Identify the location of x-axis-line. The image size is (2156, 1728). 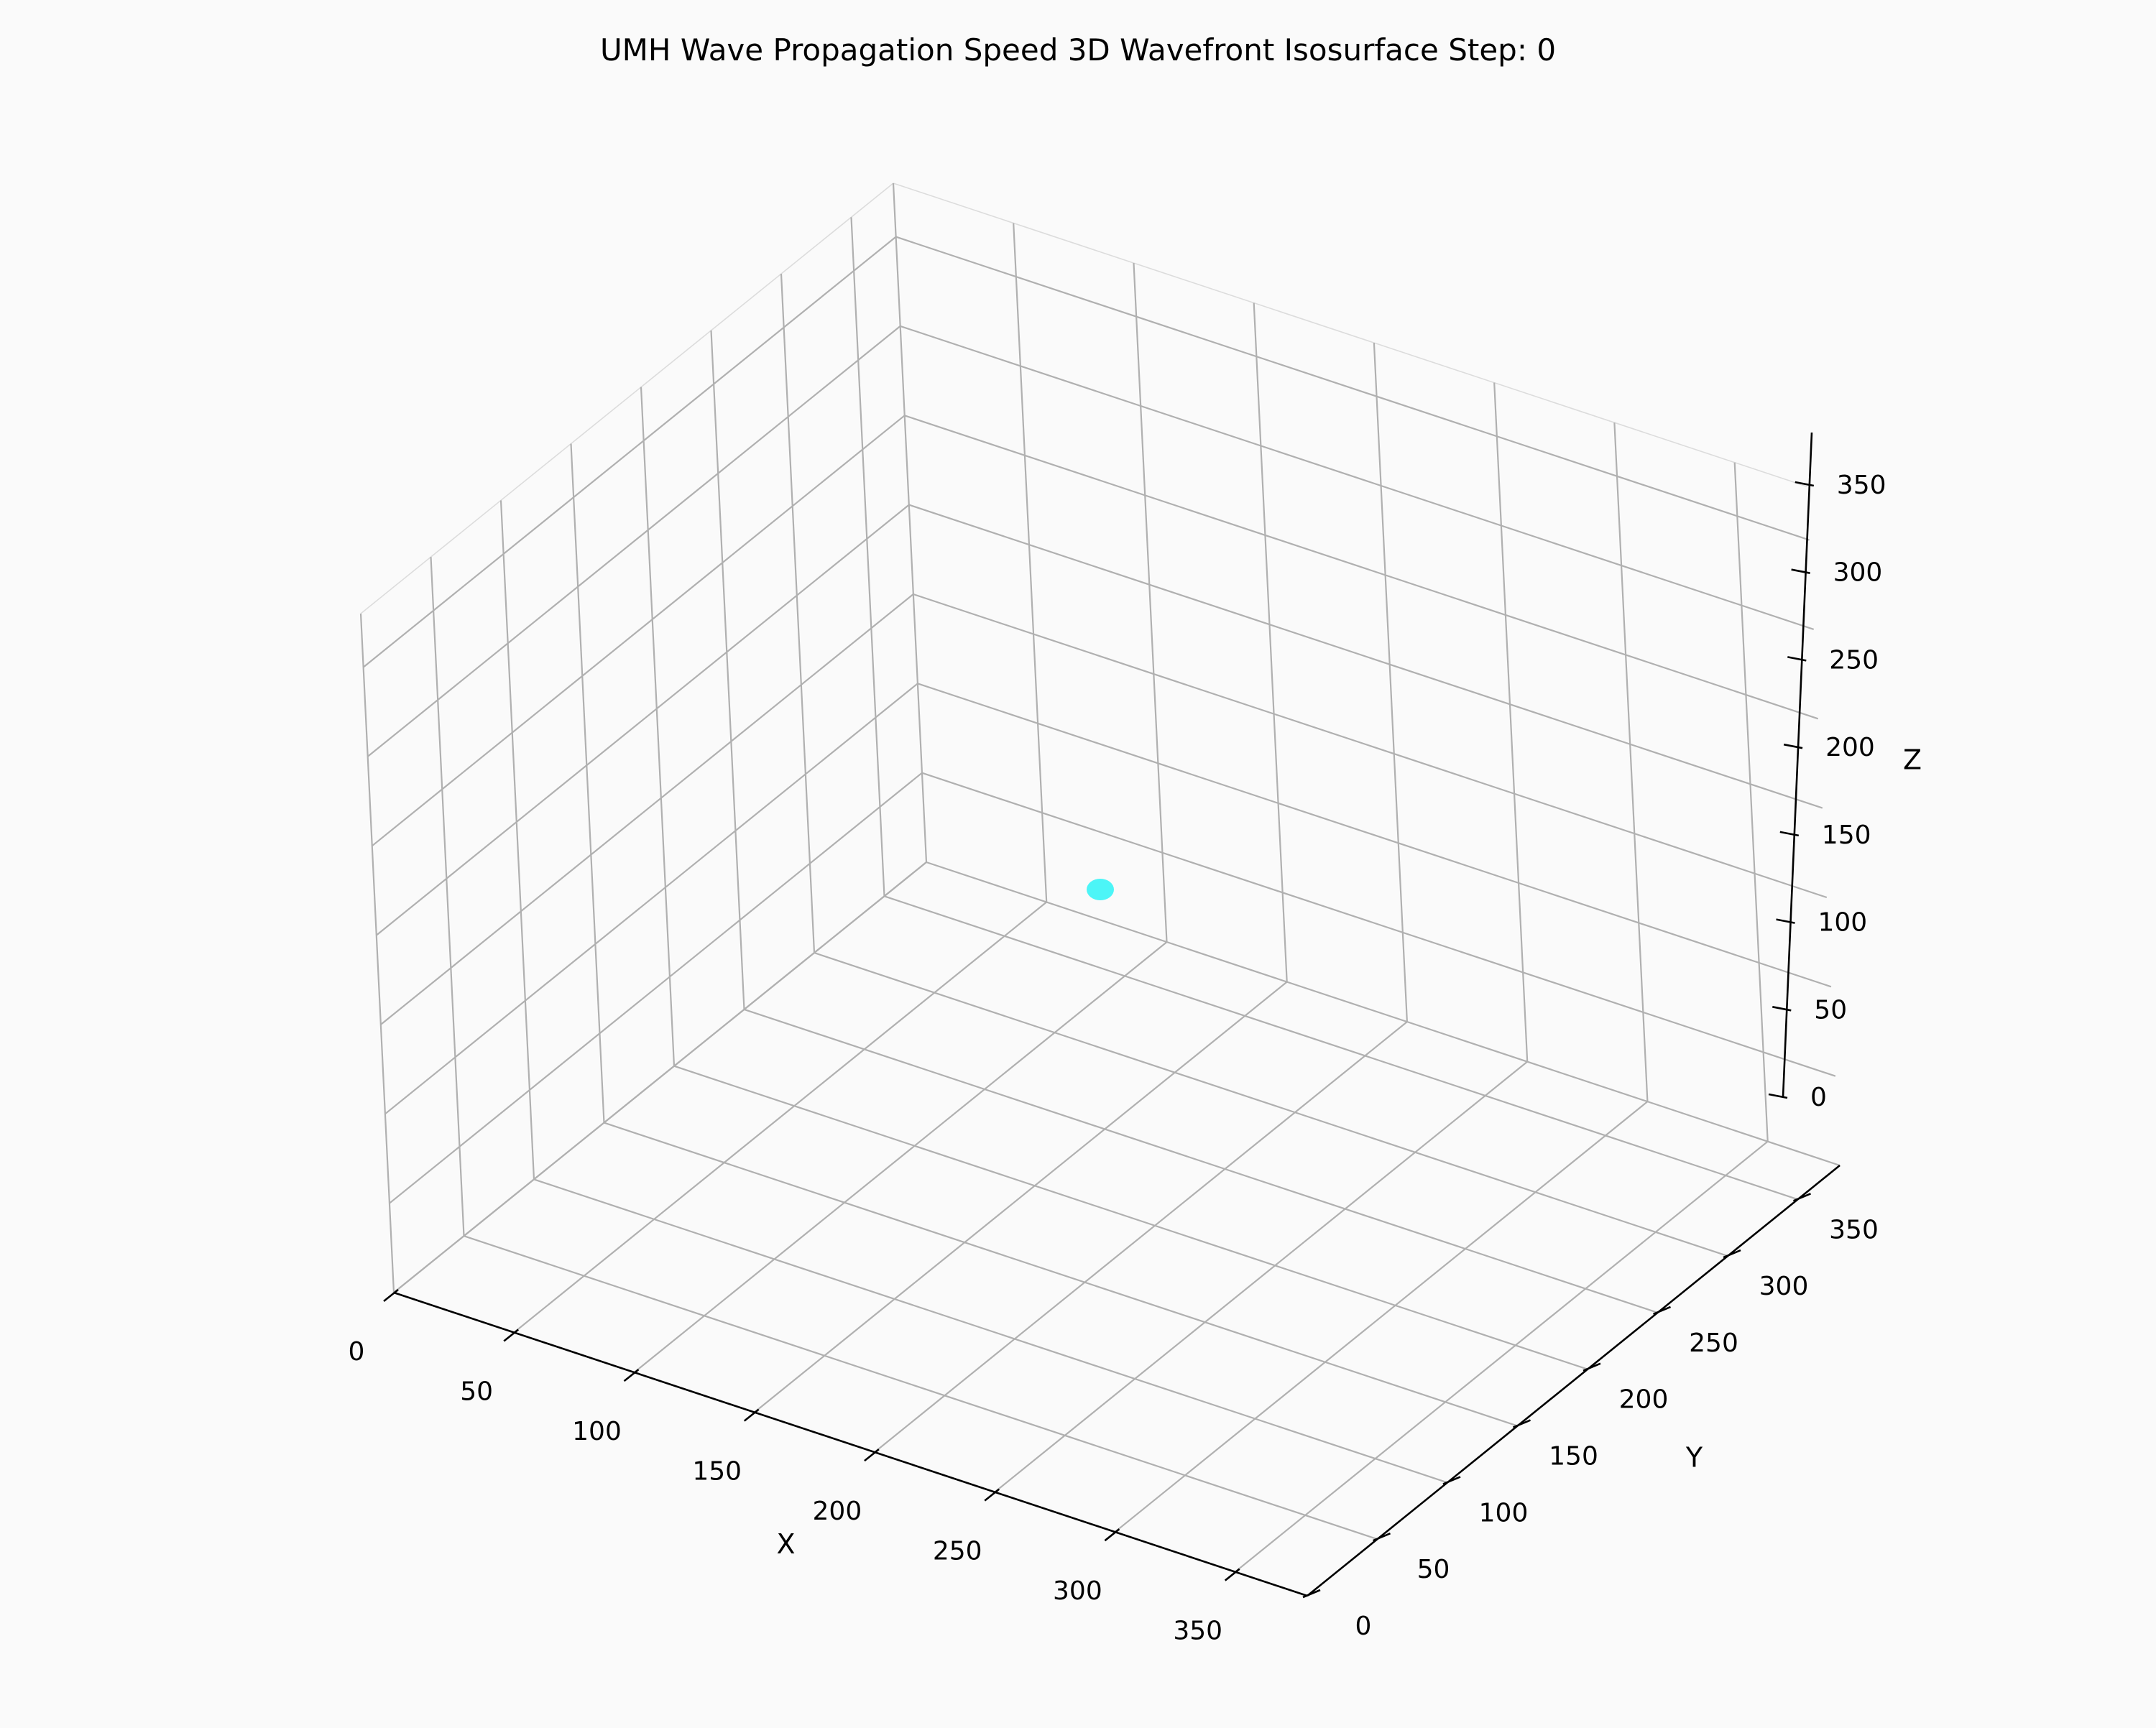
(851, 1444).